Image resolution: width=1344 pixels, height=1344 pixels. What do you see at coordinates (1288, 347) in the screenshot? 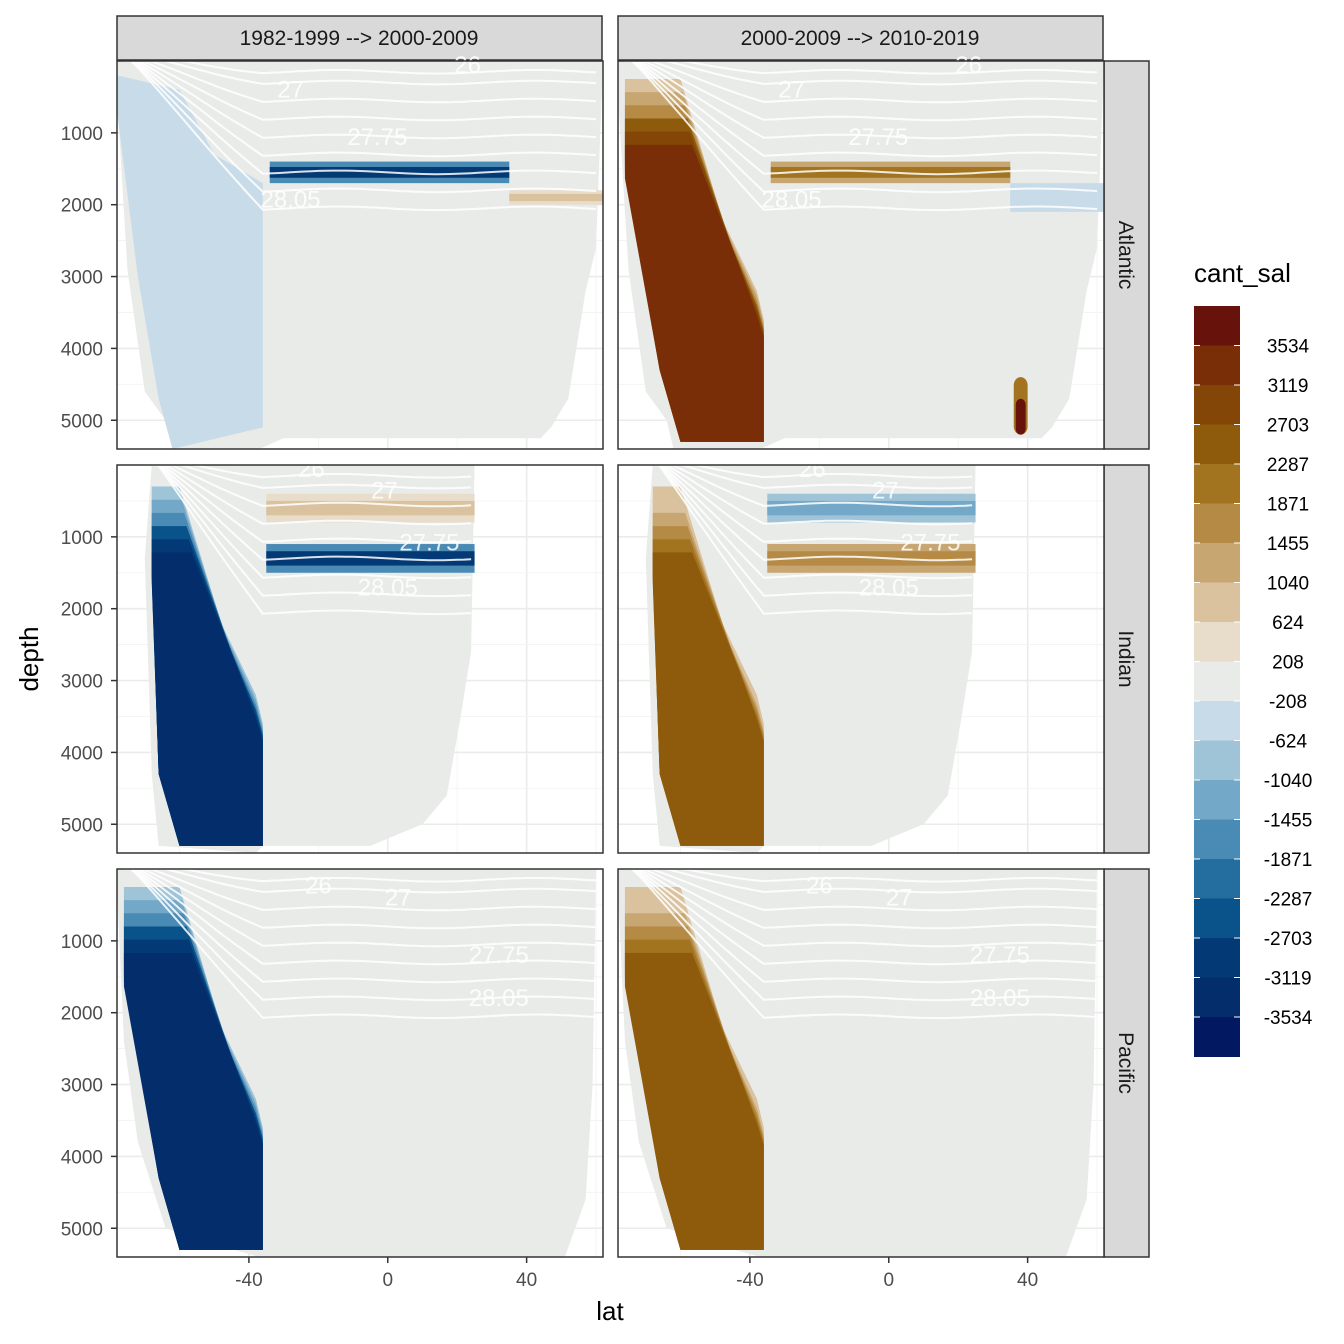
I see `legend-label: 3534` at bounding box center [1288, 347].